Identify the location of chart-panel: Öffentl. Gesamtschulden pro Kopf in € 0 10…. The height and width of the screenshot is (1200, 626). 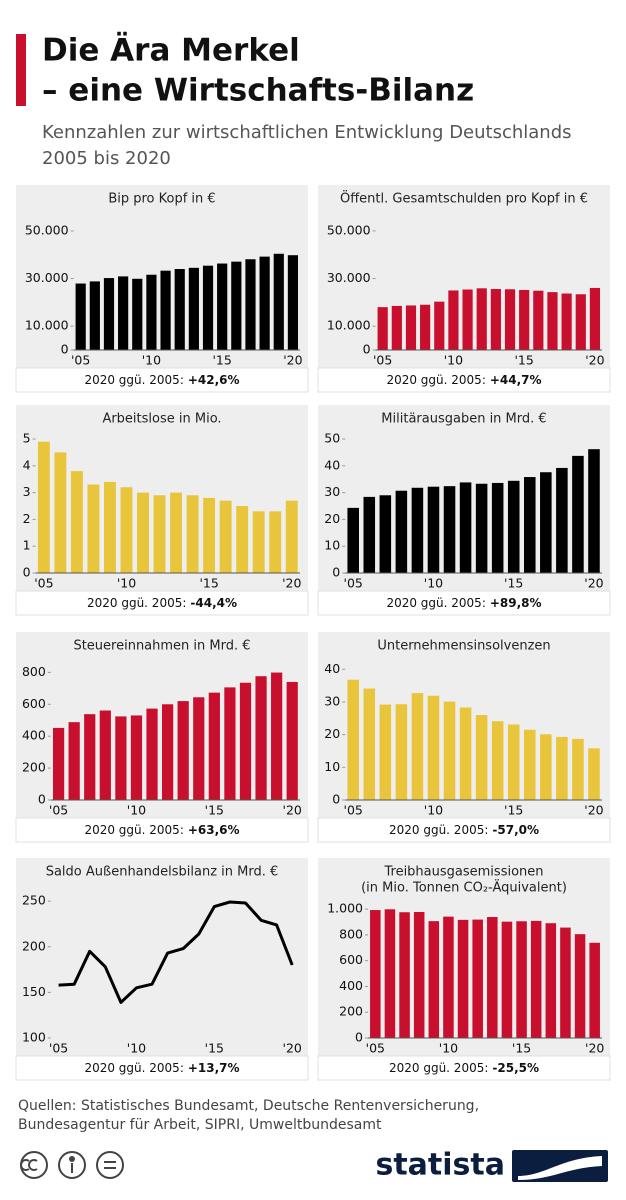
(464, 289).